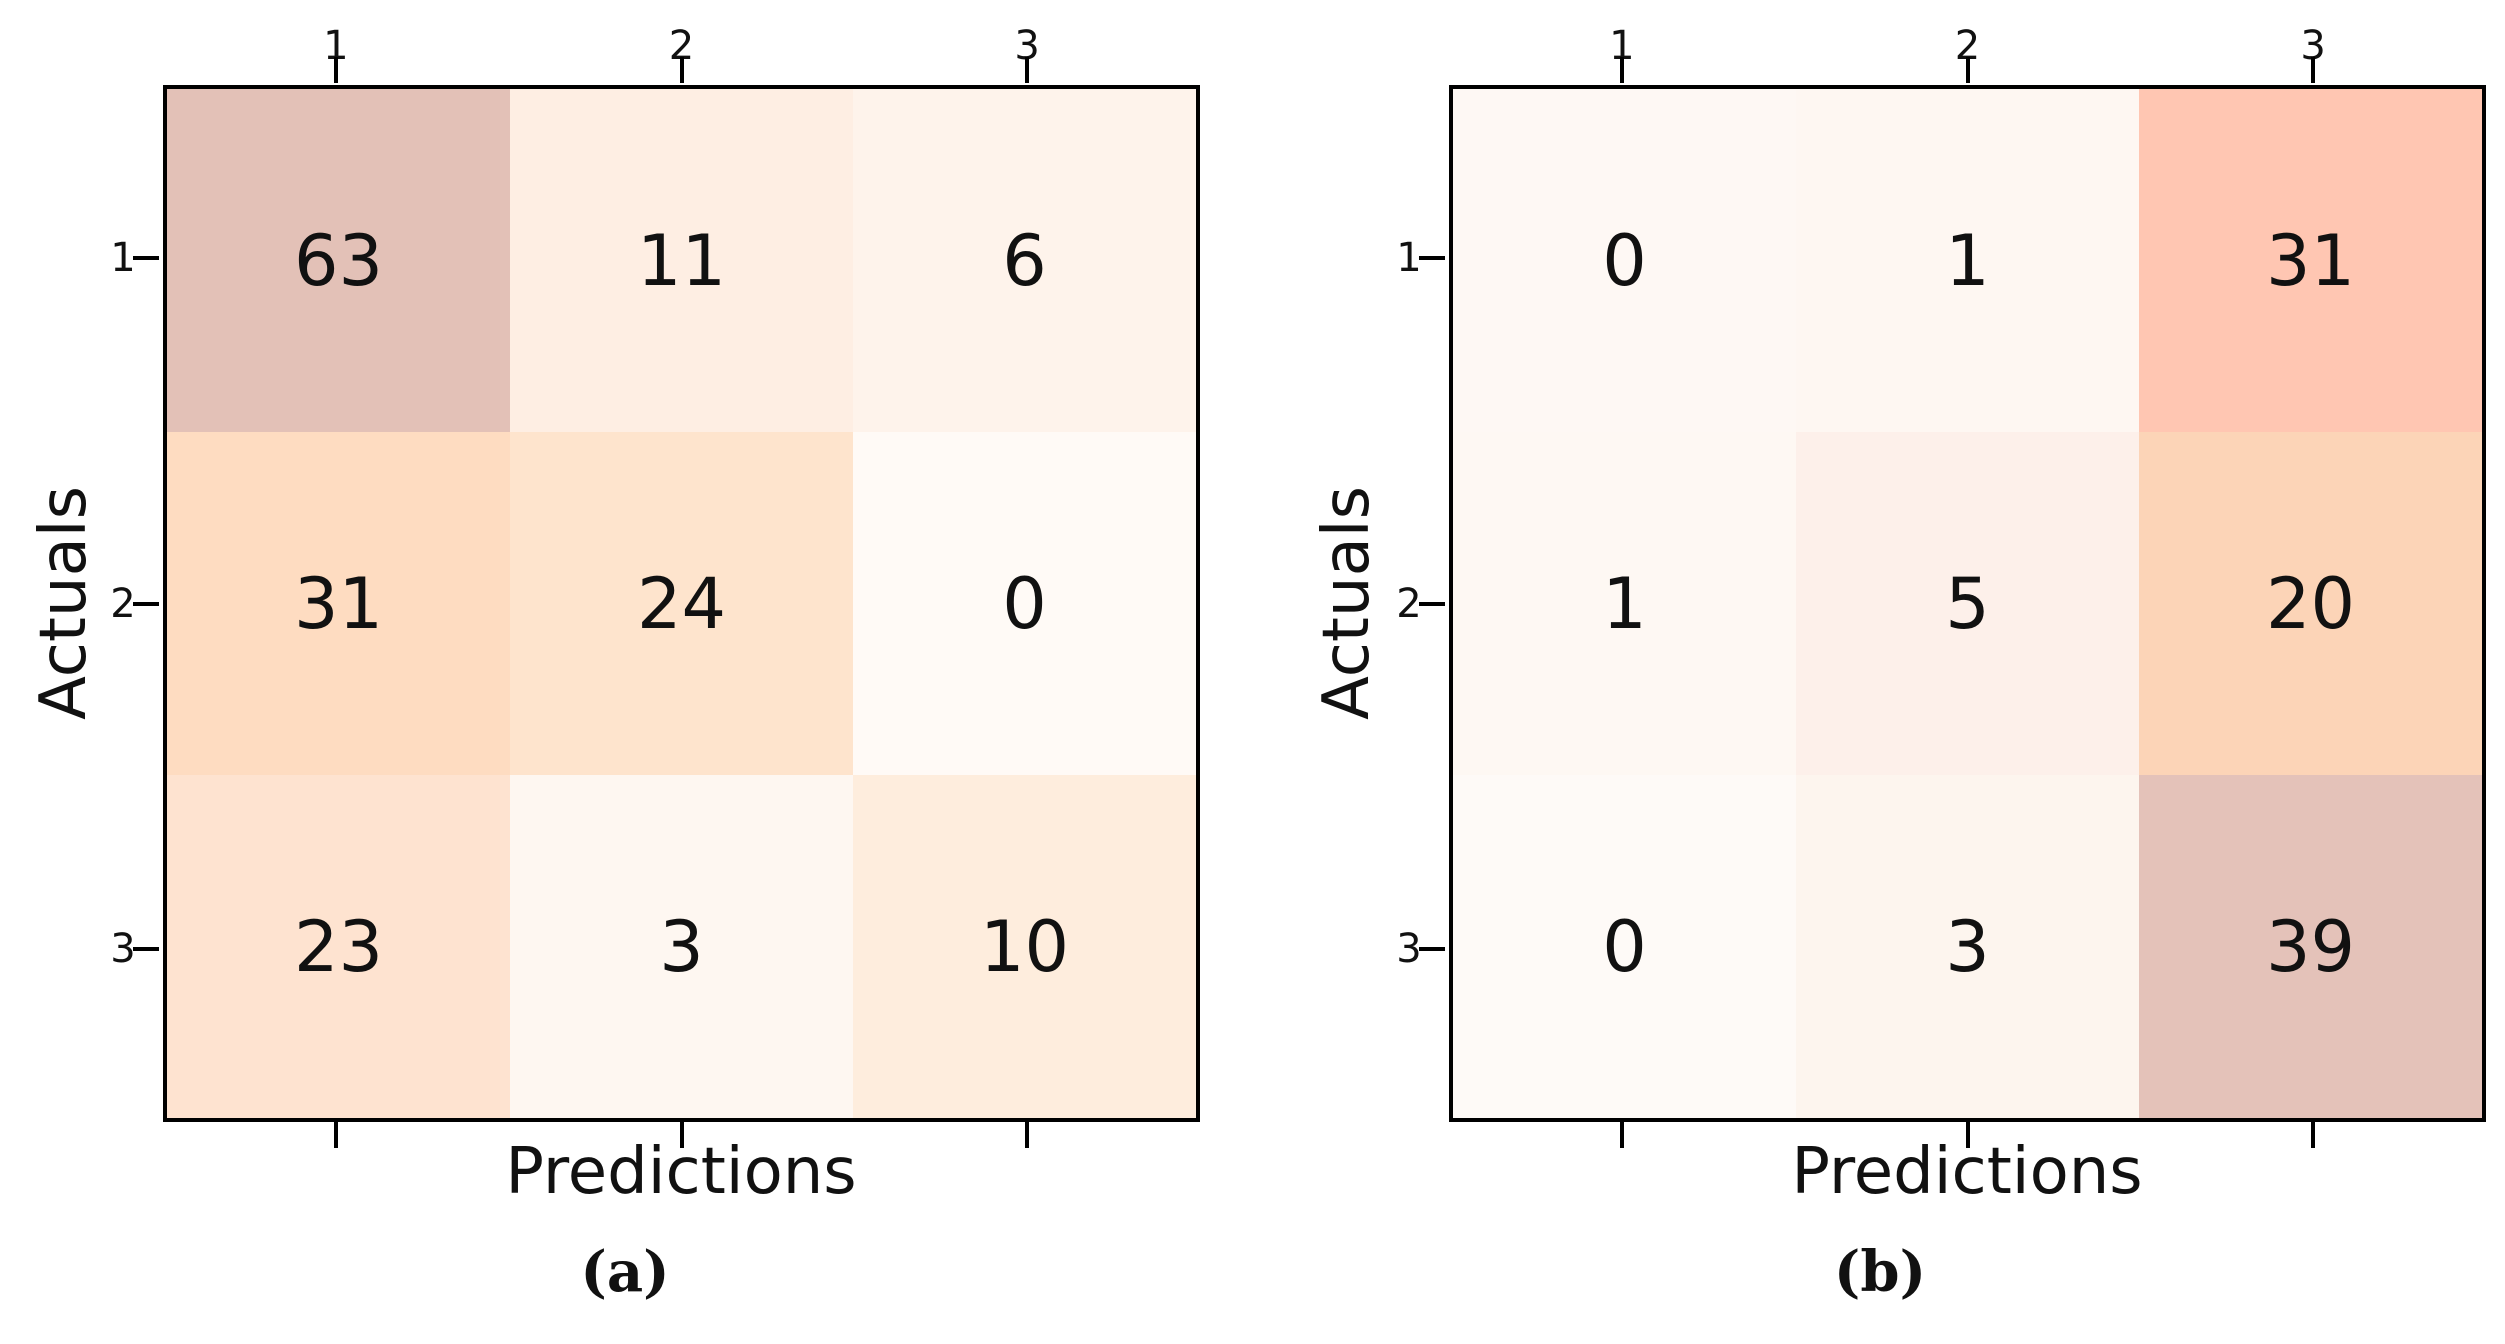 Image resolution: width=2505 pixels, height=1344 pixels. I want to click on matrix-cell-r2c1: 1, so click(1624, 603).